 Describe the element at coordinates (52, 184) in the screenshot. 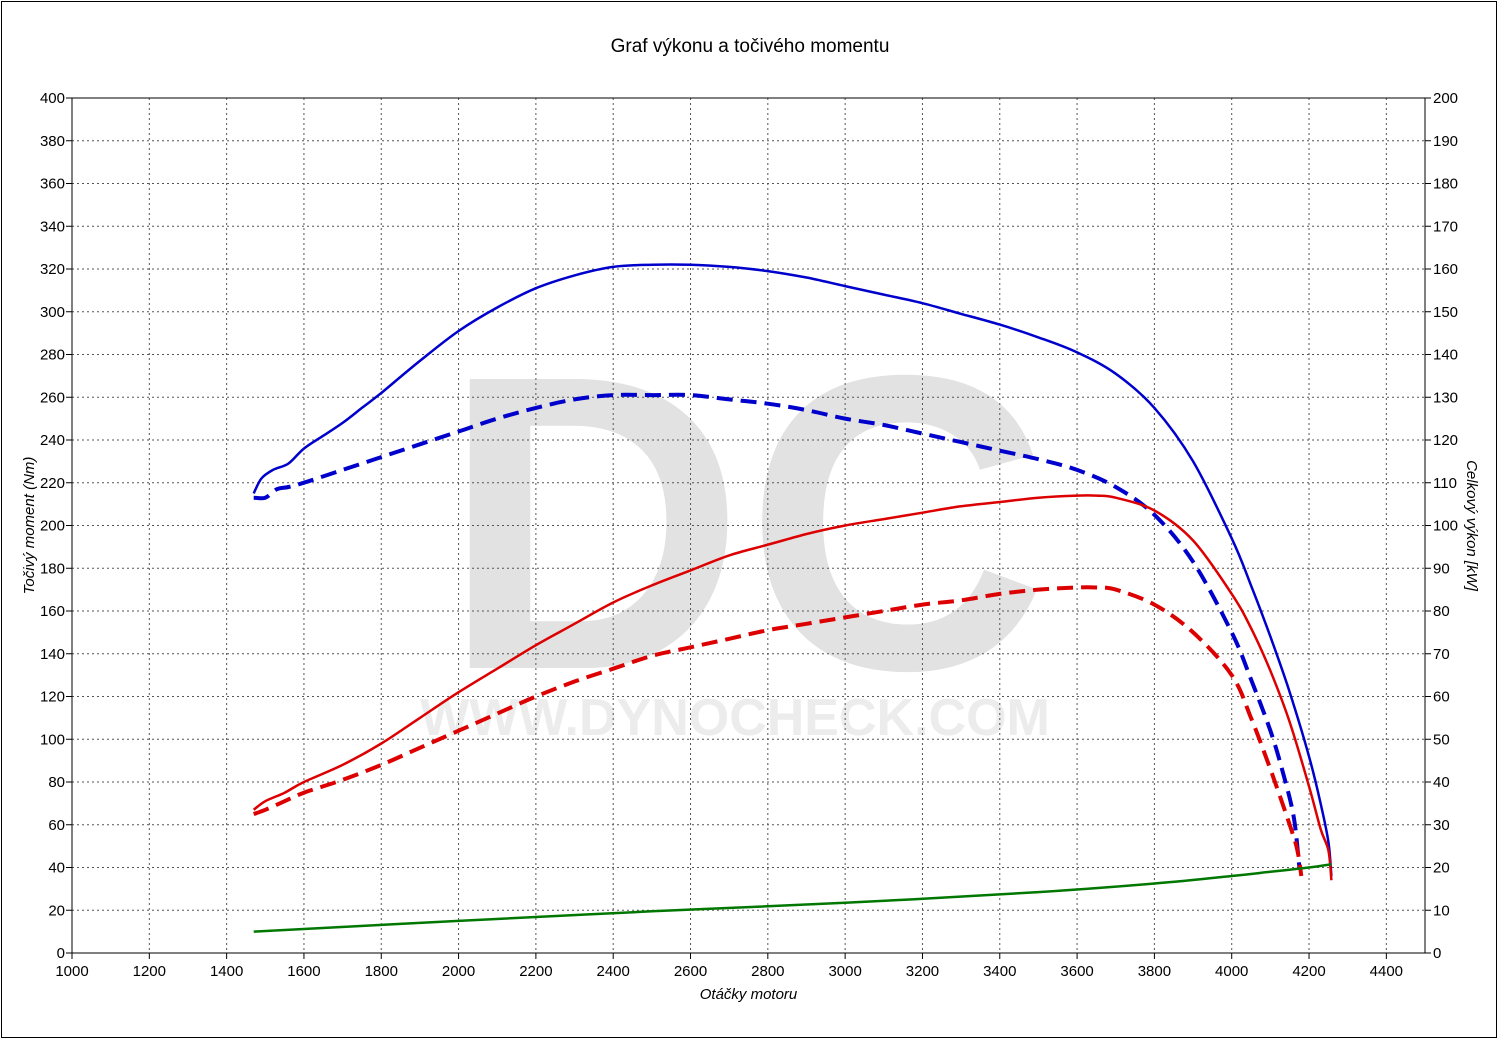

I see `y-left-tick-label: 360` at that location.